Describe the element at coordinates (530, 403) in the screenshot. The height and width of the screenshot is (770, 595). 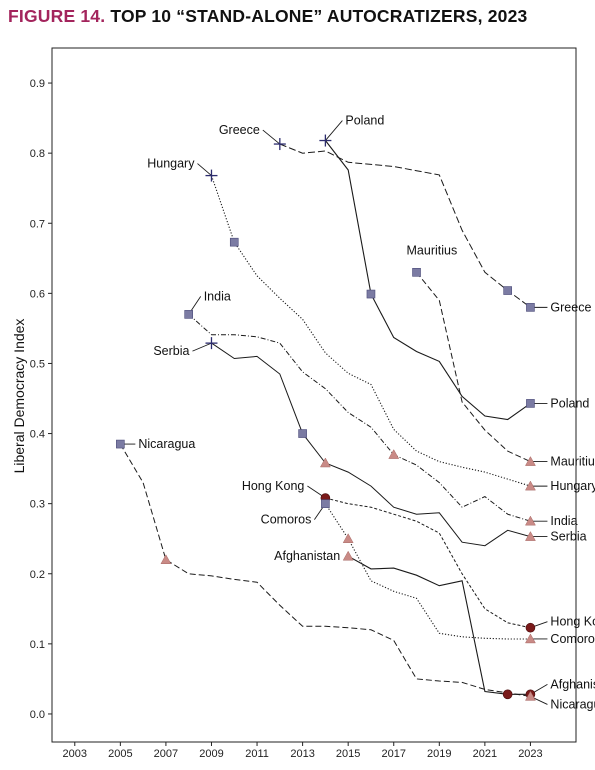
I see `marker-poland-2023` at that location.